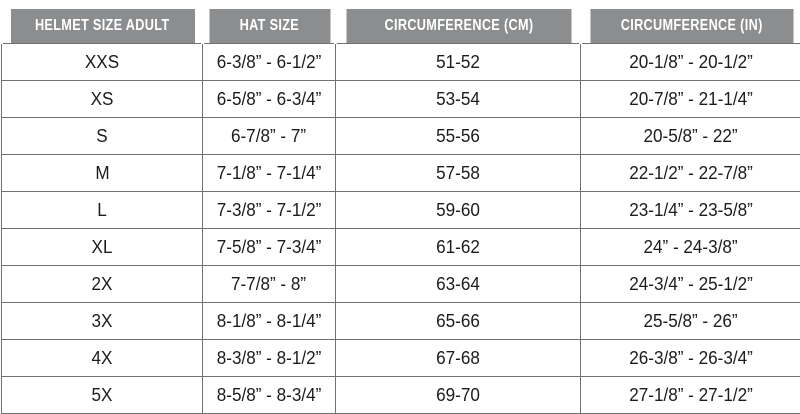 The width and height of the screenshot is (800, 414). I want to click on column-header-circumference-cm: CIRCUMFERENCE (CM), so click(458, 24).